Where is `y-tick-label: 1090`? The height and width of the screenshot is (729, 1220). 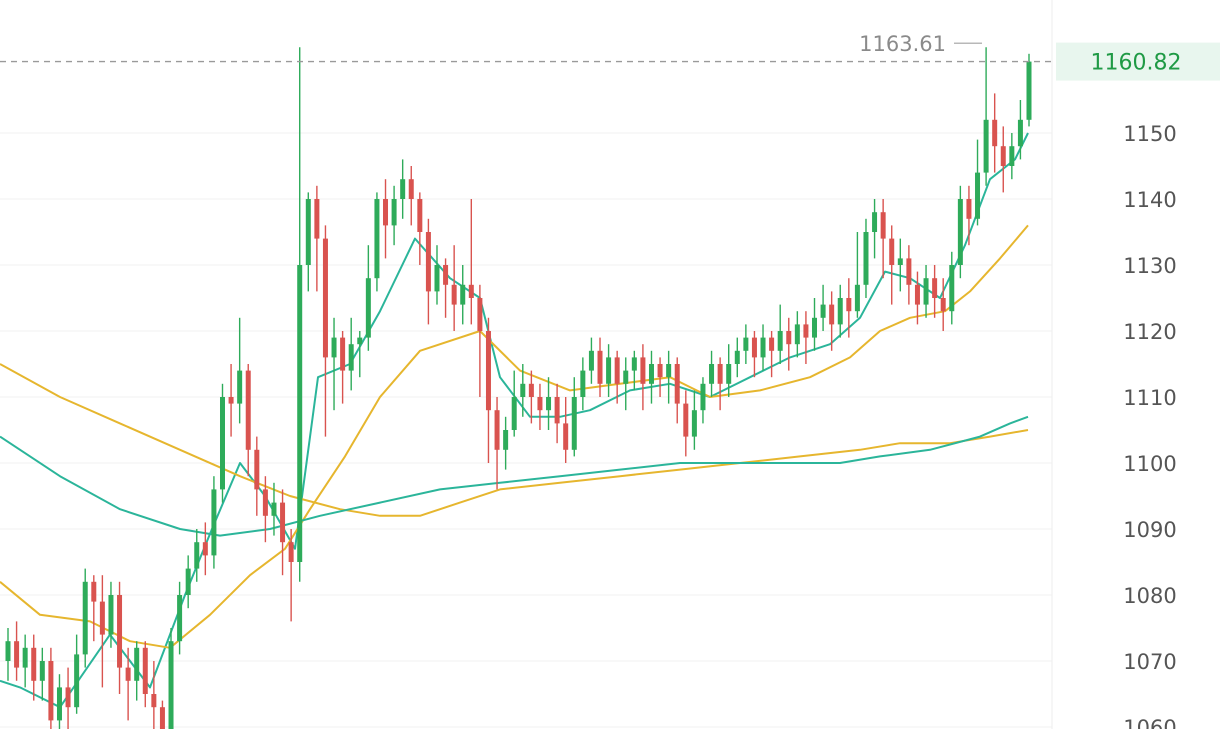 y-tick-label: 1090 is located at coordinates (1149, 530).